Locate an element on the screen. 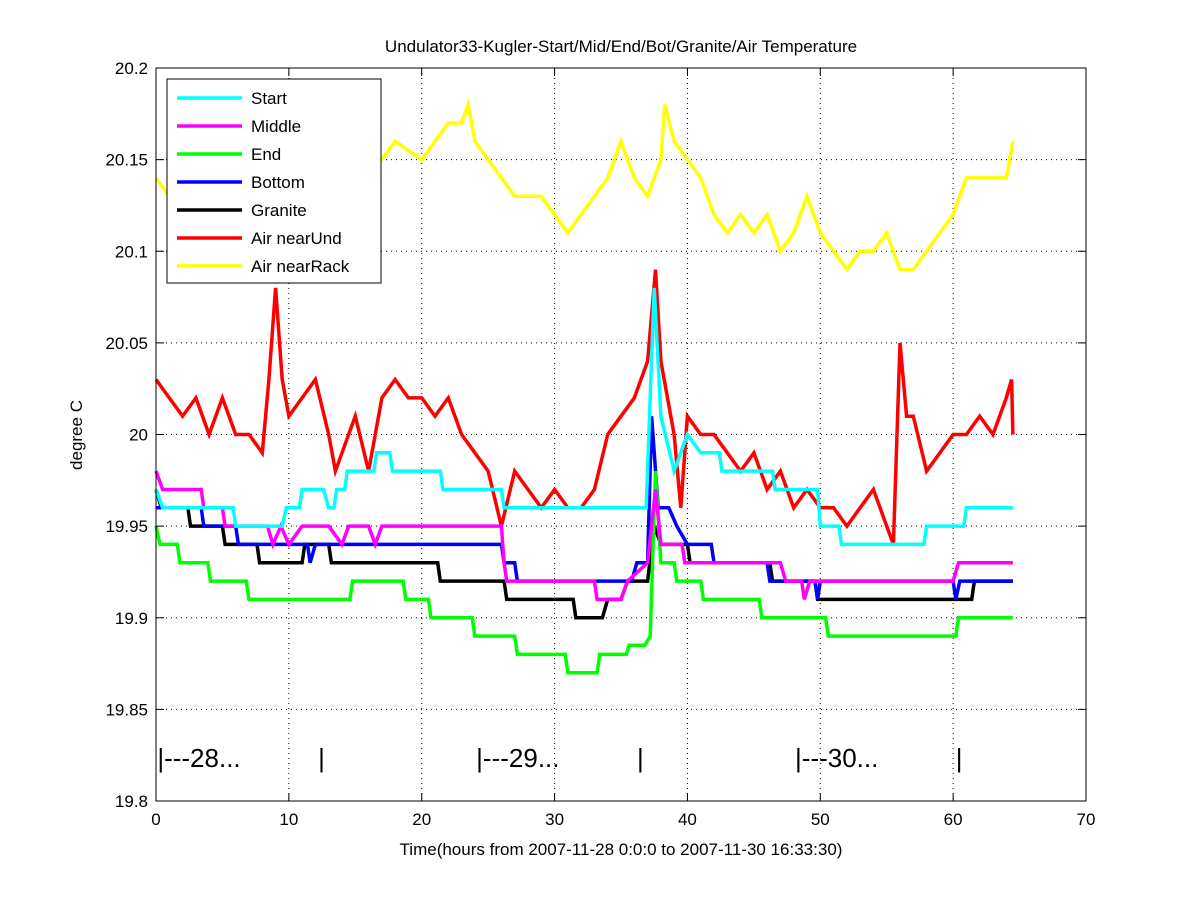  x-tick-label: 70 is located at coordinates (1086, 819).